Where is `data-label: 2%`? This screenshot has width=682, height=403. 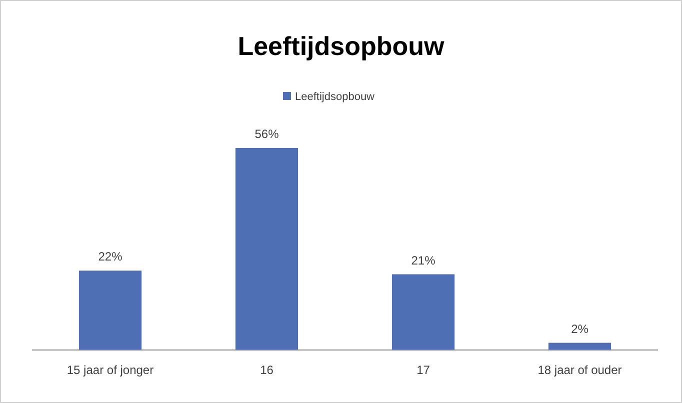
data-label: 2% is located at coordinates (580, 329).